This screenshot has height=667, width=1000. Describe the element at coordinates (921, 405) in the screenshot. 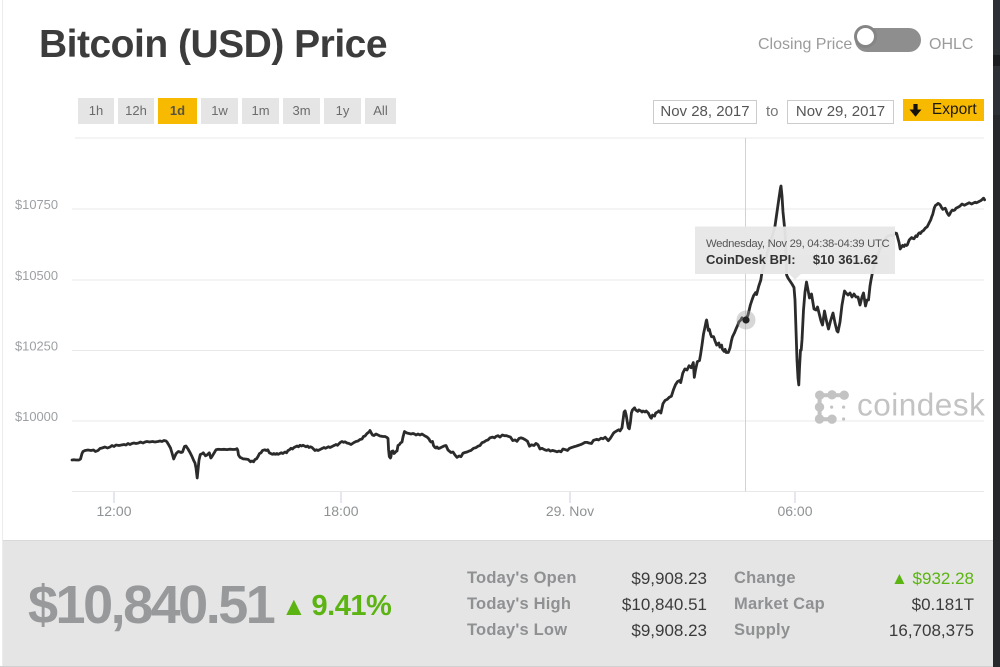

I see `svg-text: coindesk` at that location.